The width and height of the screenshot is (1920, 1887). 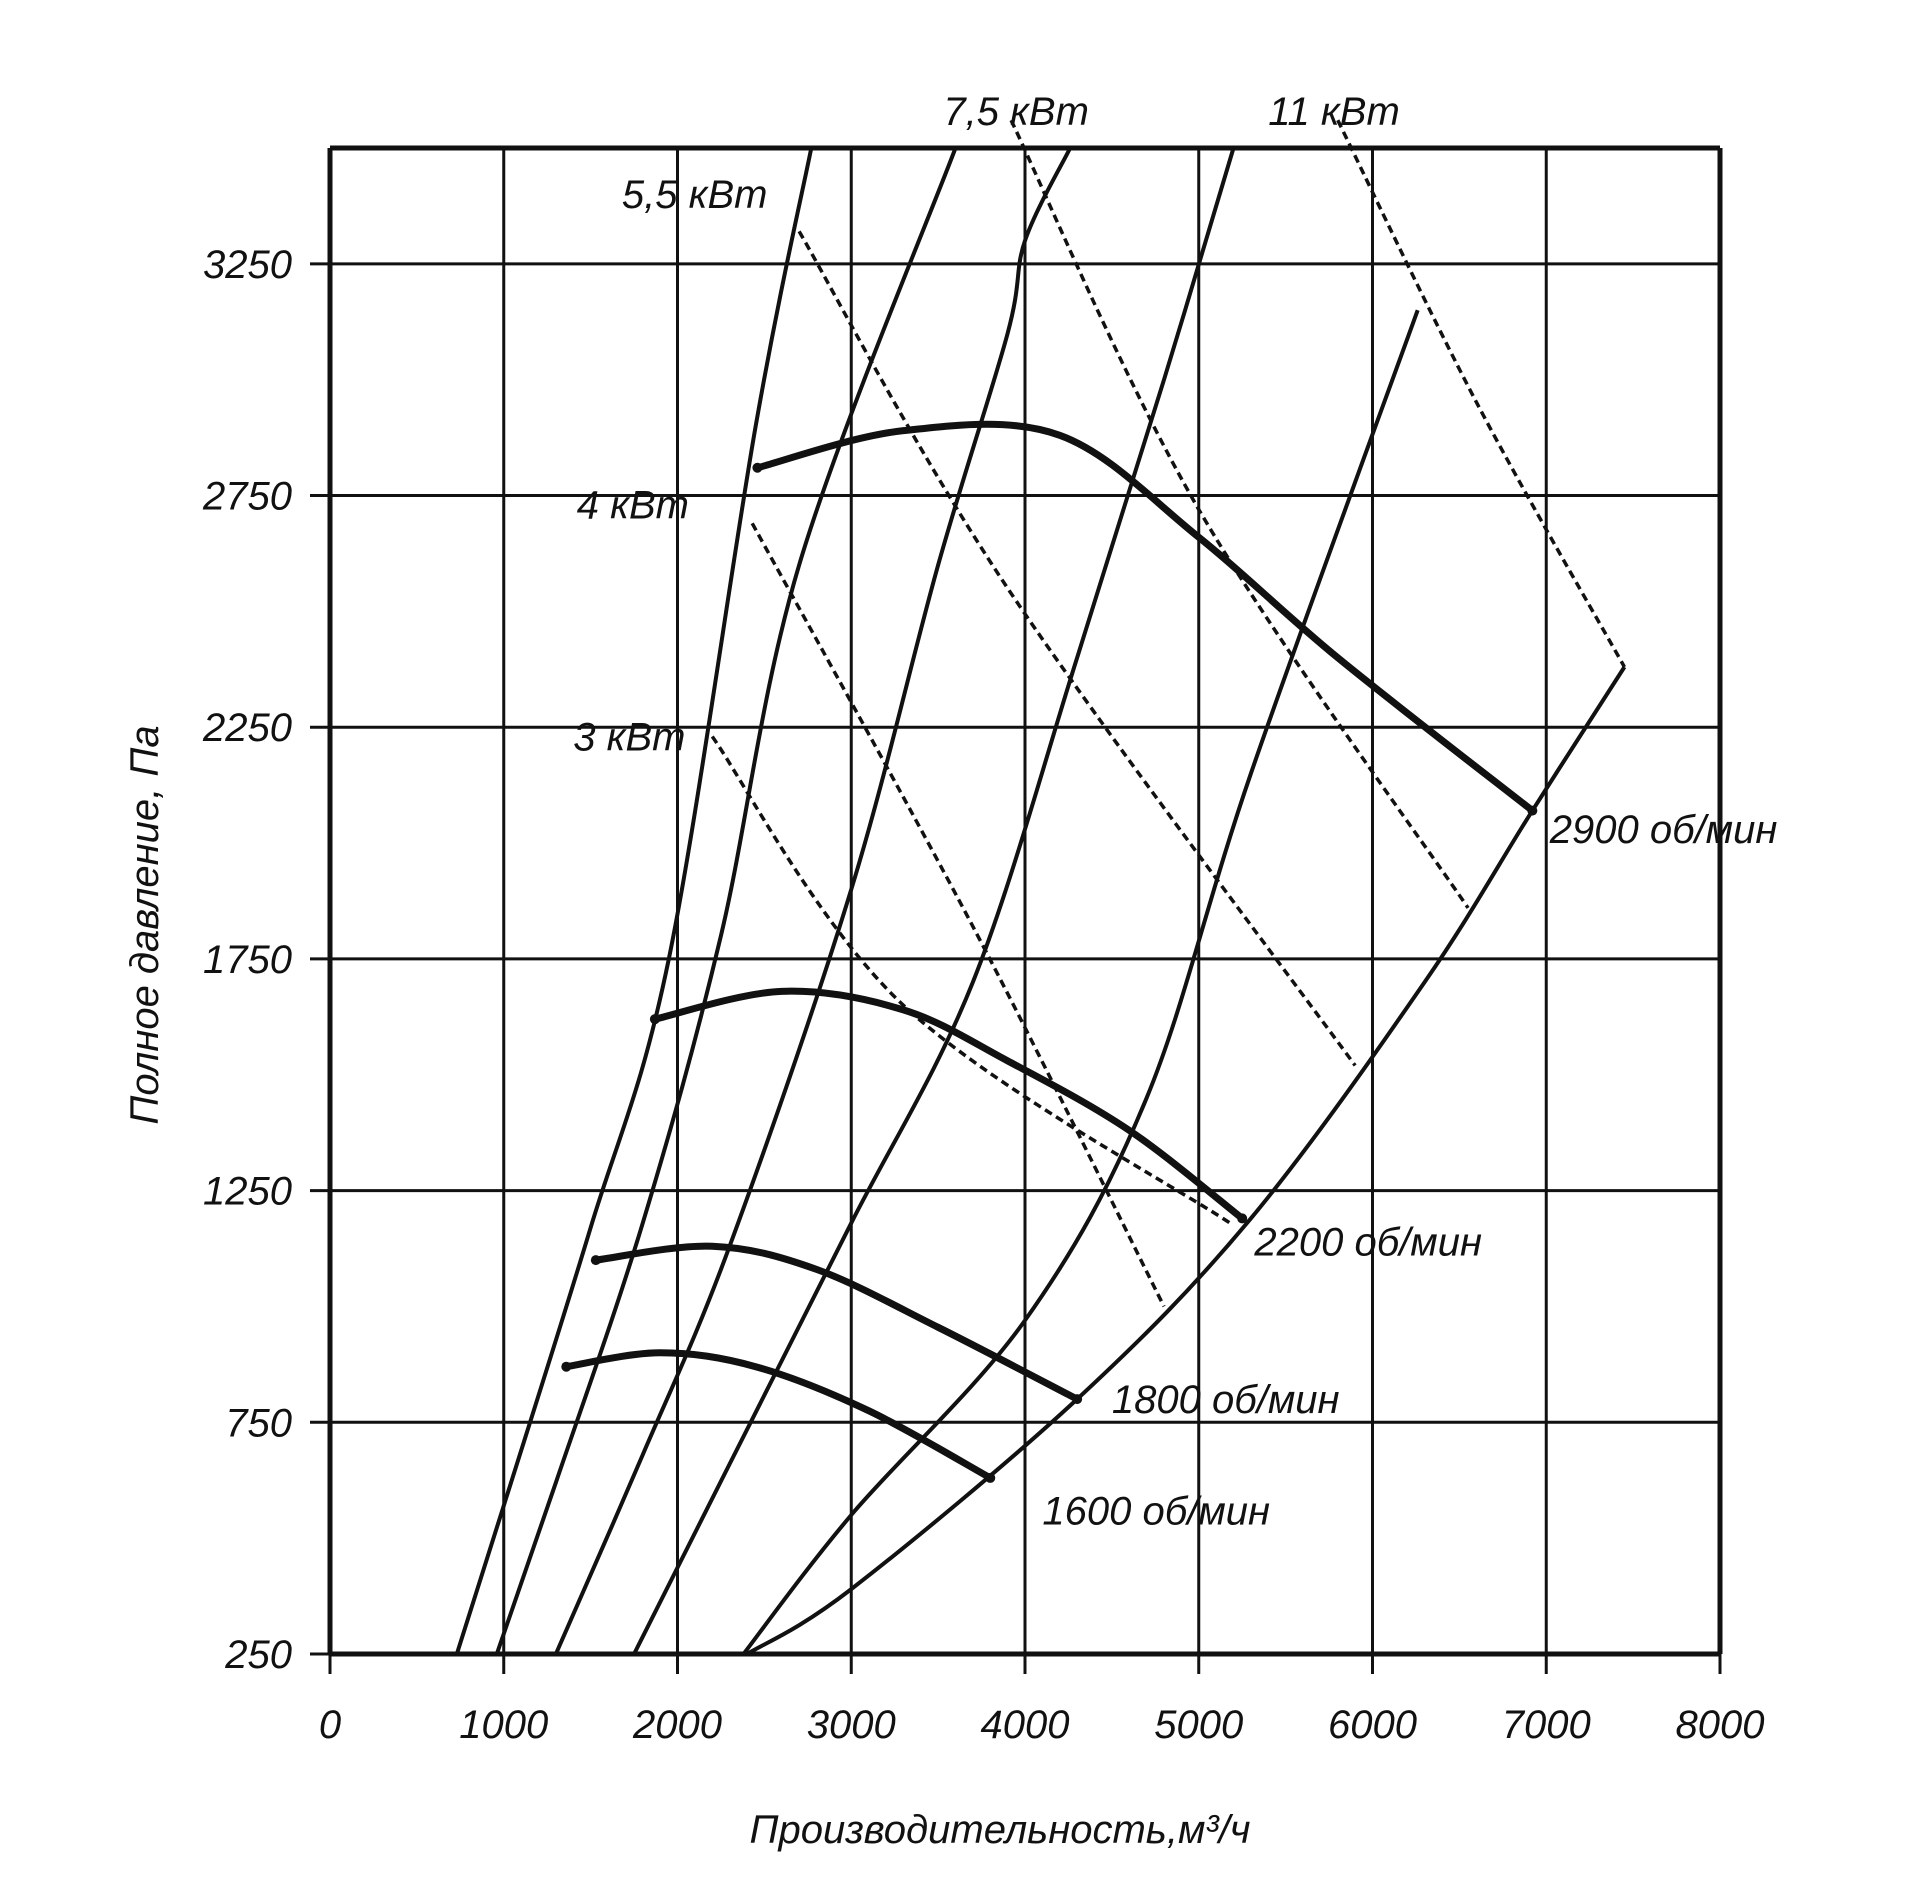 I want to click on x-axis-title: Производительность,м³/ч, so click(x=999, y=1830).